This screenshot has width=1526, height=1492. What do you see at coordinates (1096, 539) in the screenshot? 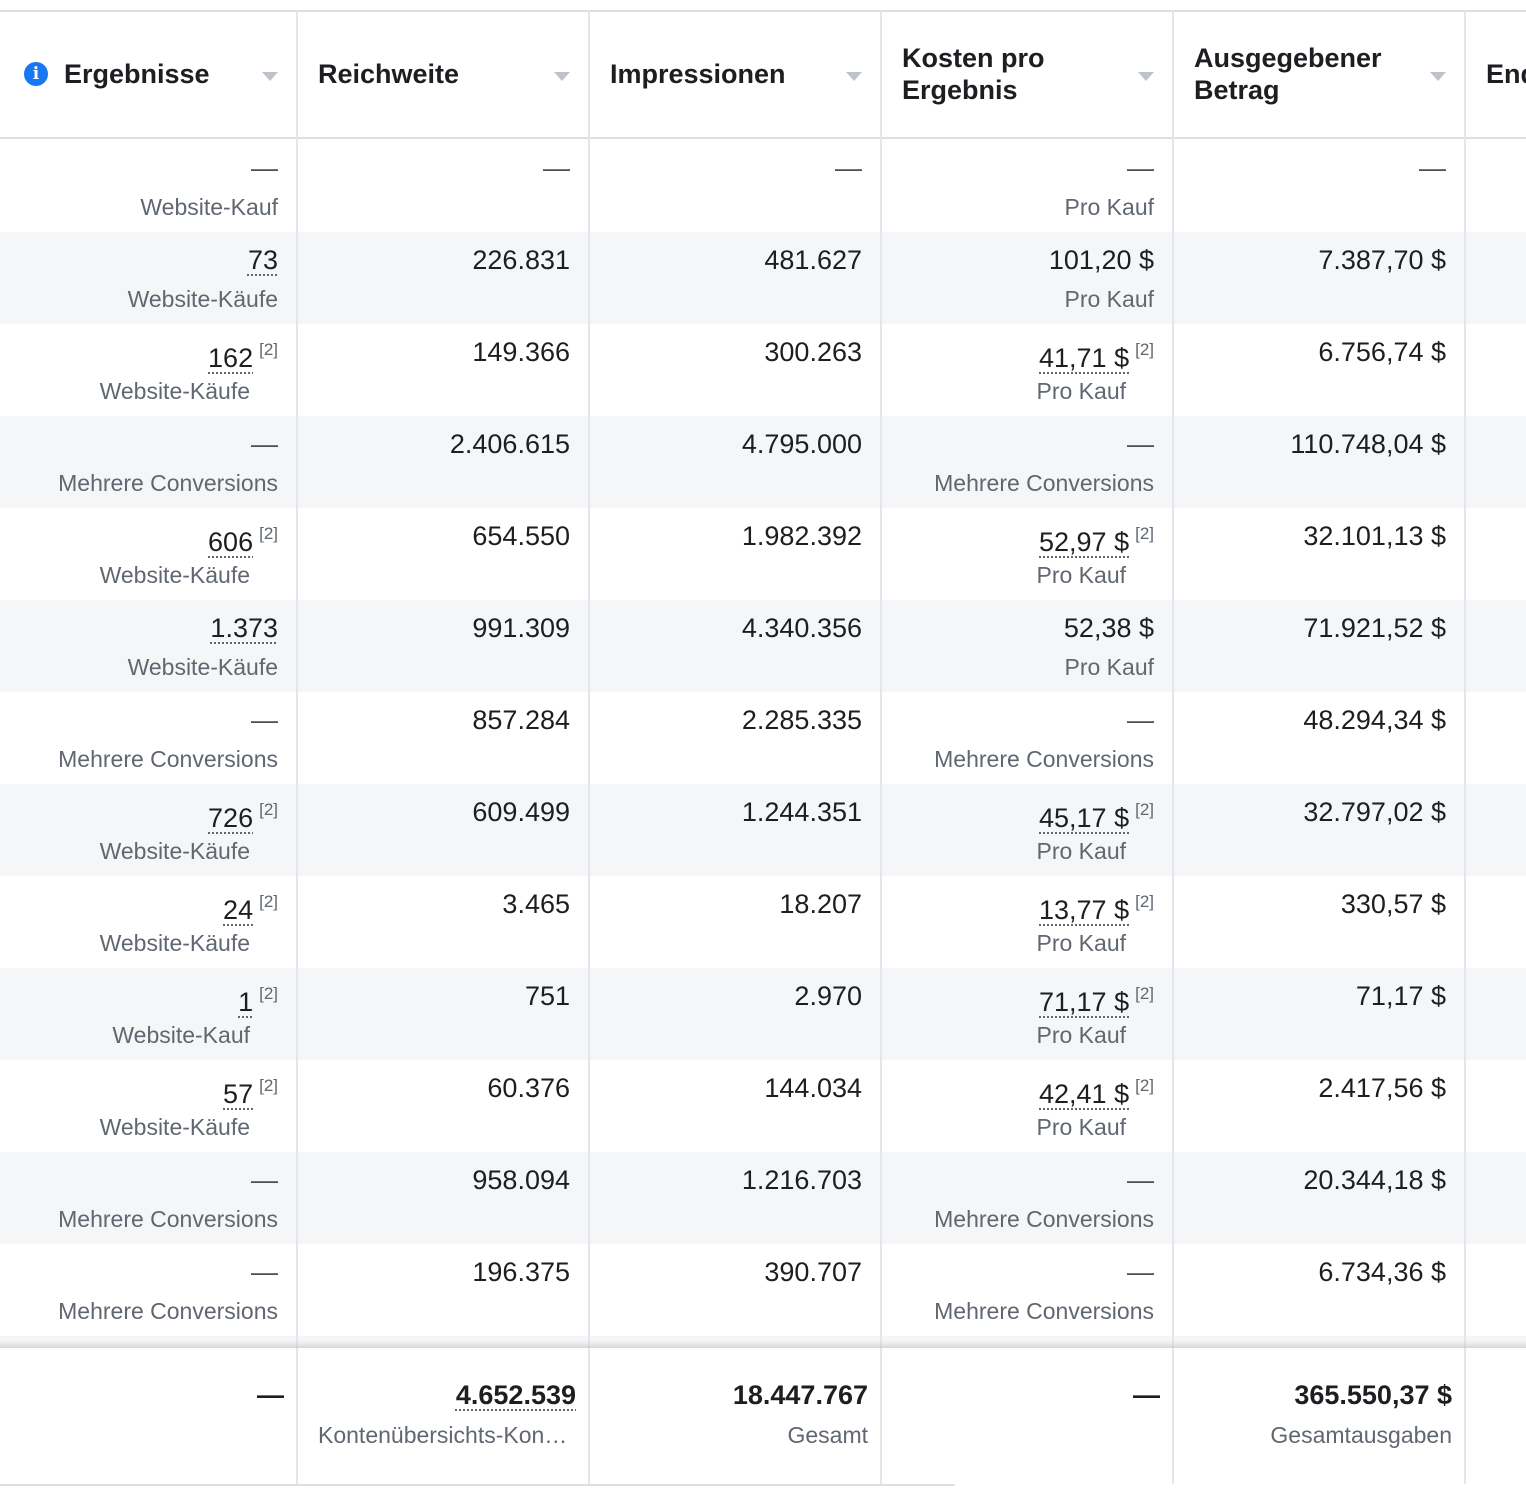
I see `kosten-value: 52,97 $ [2]` at bounding box center [1096, 539].